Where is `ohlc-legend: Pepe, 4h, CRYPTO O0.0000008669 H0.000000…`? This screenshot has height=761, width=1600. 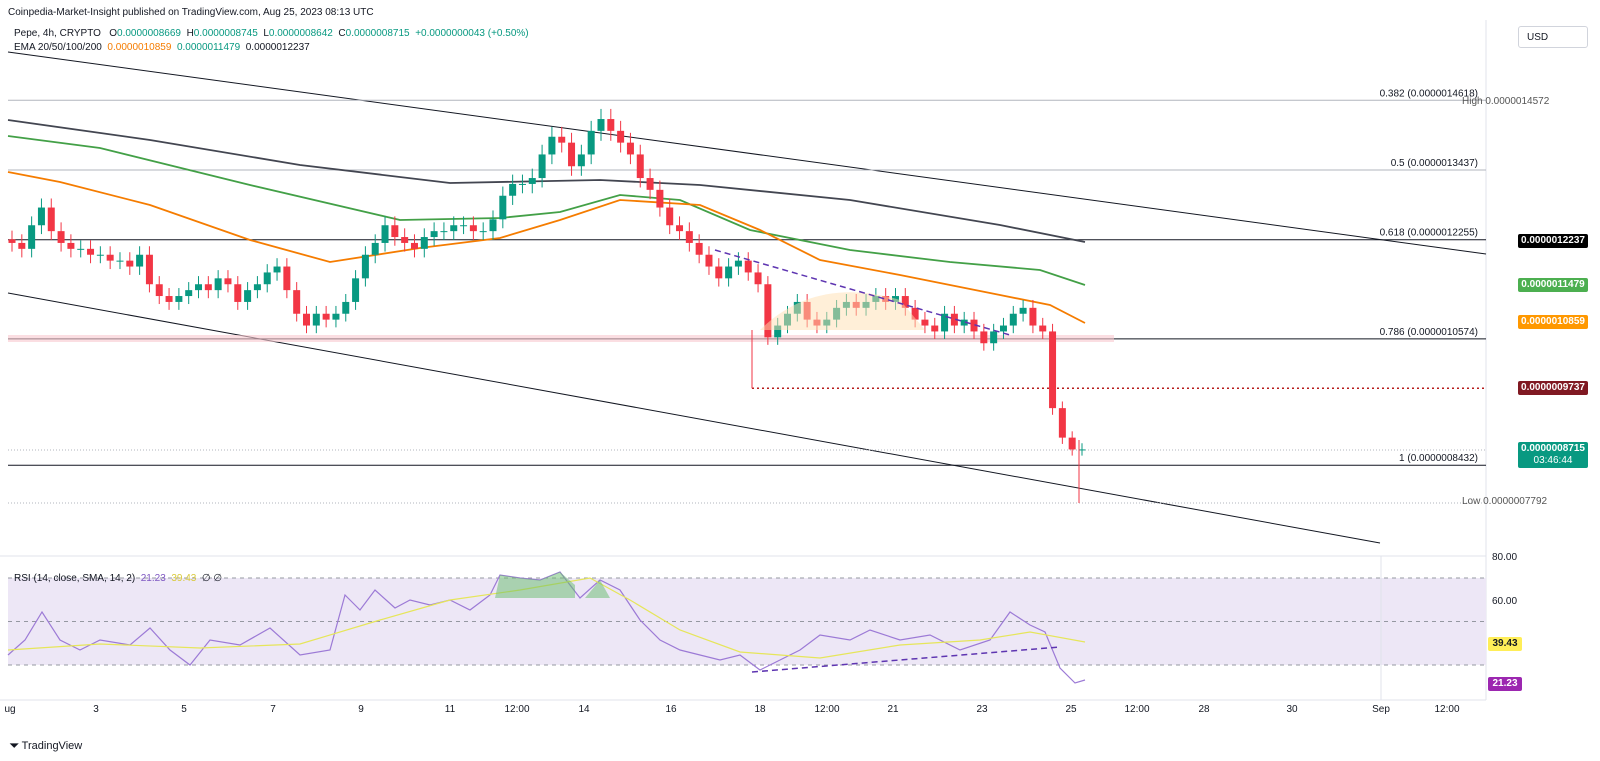
ohlc-legend: Pepe, 4h, CRYPTO O0.0000008669 H0.000000… is located at coordinates (271, 33).